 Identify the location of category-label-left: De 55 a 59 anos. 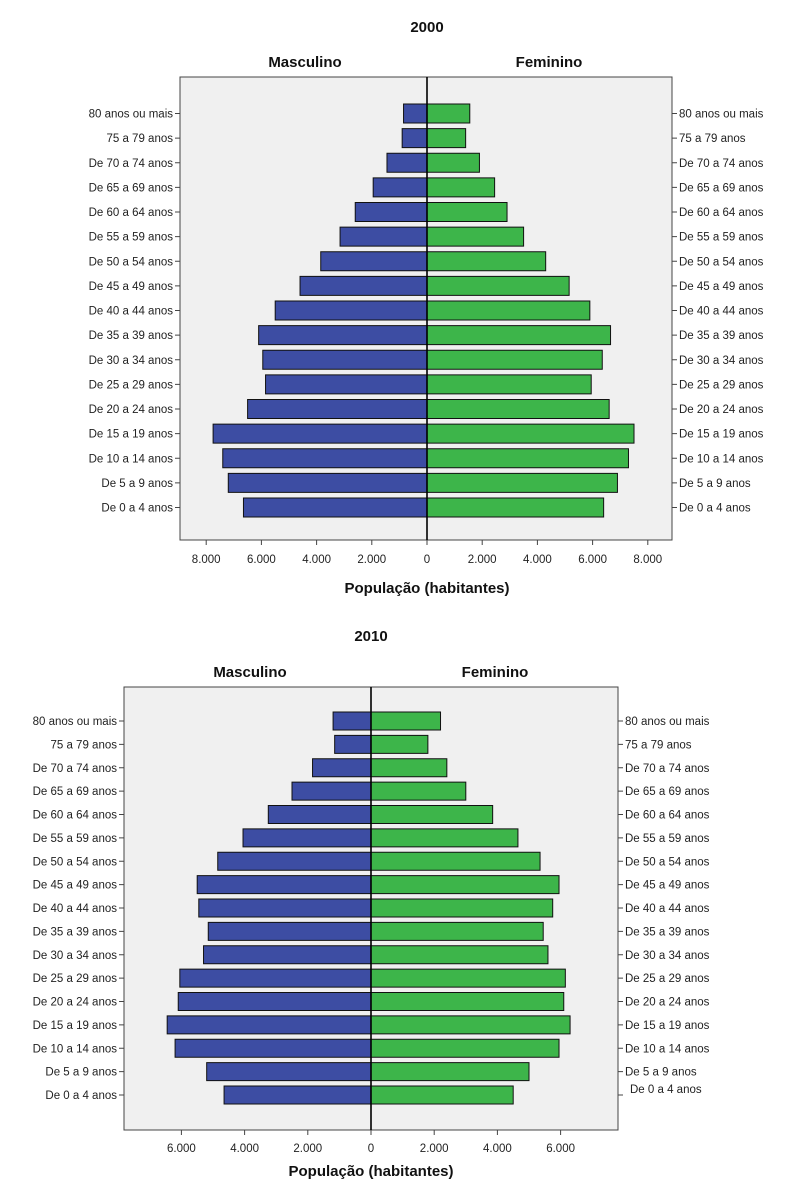
(131, 238).